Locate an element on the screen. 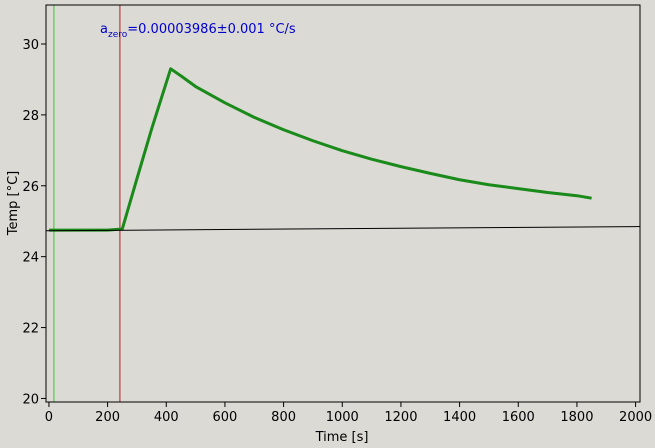  y-tick-label: 20 is located at coordinates (30, 399).